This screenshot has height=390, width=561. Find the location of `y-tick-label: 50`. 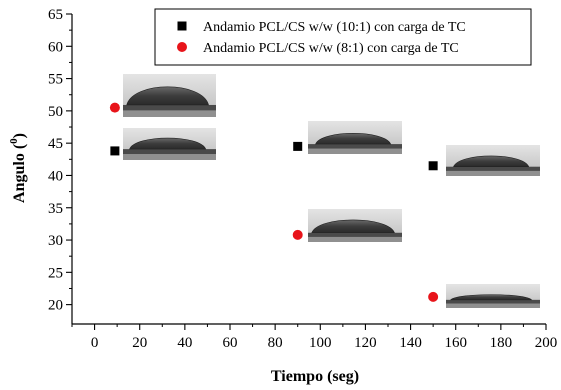

y-tick-label: 50 is located at coordinates (55, 112).